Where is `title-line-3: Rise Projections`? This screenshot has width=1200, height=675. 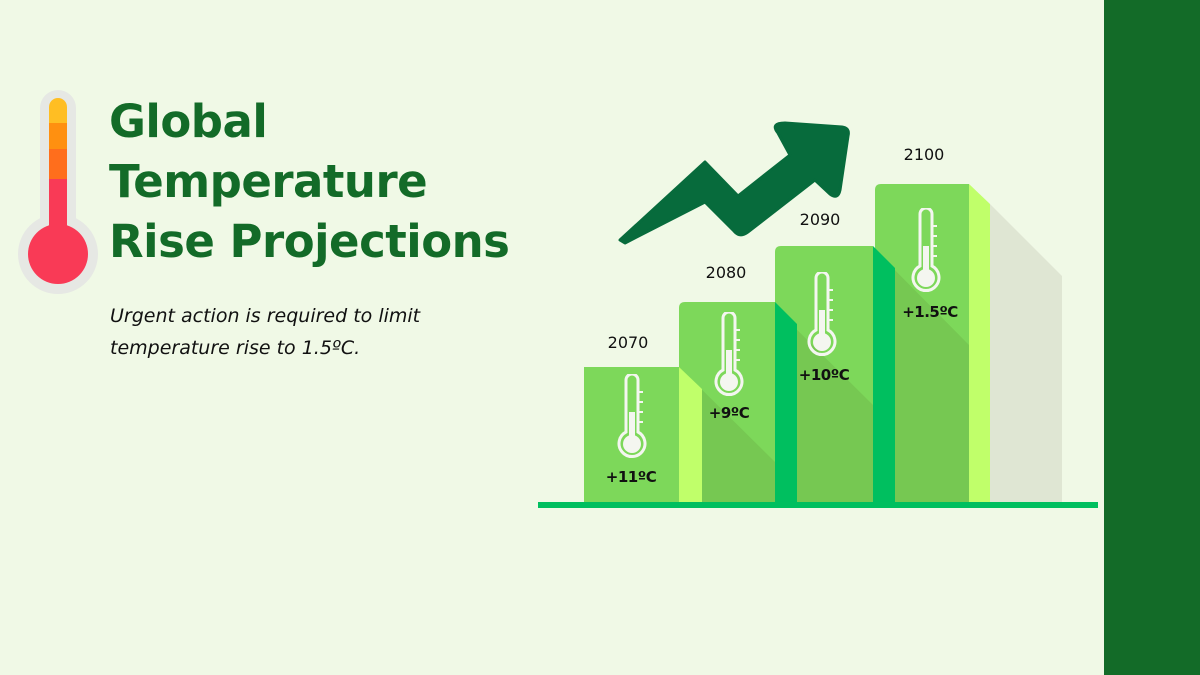
title-line-3: Rise Projections is located at coordinates (309, 241).